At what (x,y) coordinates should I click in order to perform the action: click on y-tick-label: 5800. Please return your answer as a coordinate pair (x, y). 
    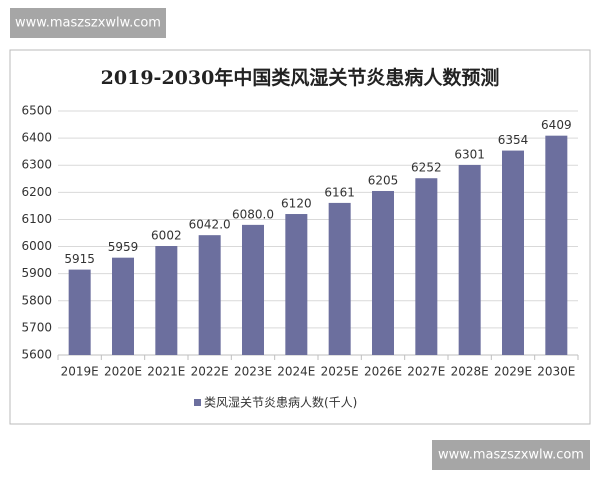
    Looking at the image, I should click on (36, 300).